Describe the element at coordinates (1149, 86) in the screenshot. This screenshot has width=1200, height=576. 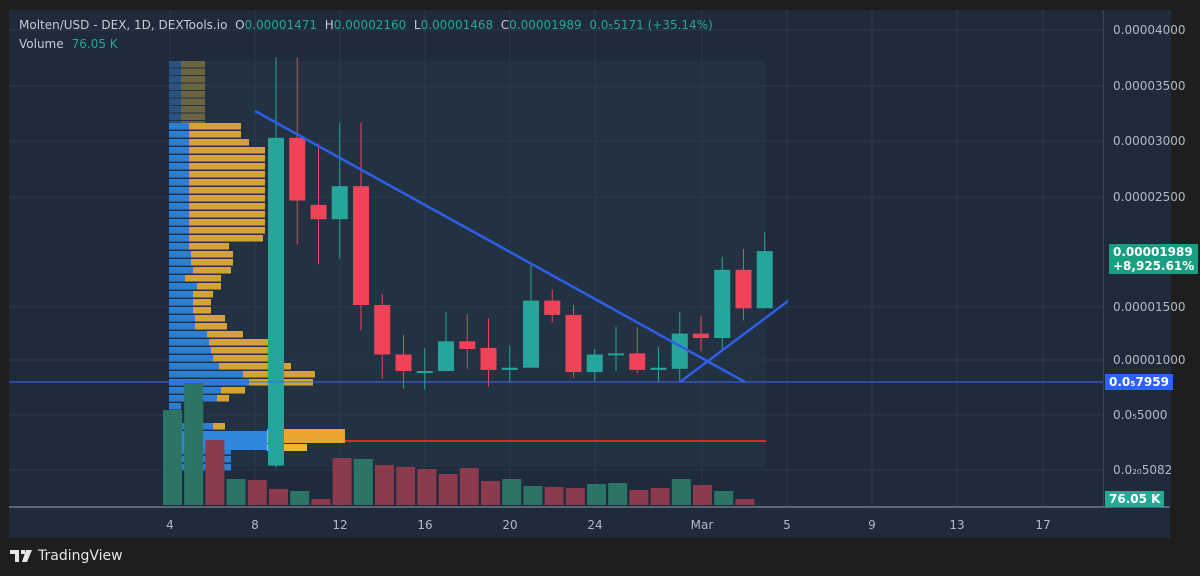
I see `price-tick-label: 0.00003500` at that location.